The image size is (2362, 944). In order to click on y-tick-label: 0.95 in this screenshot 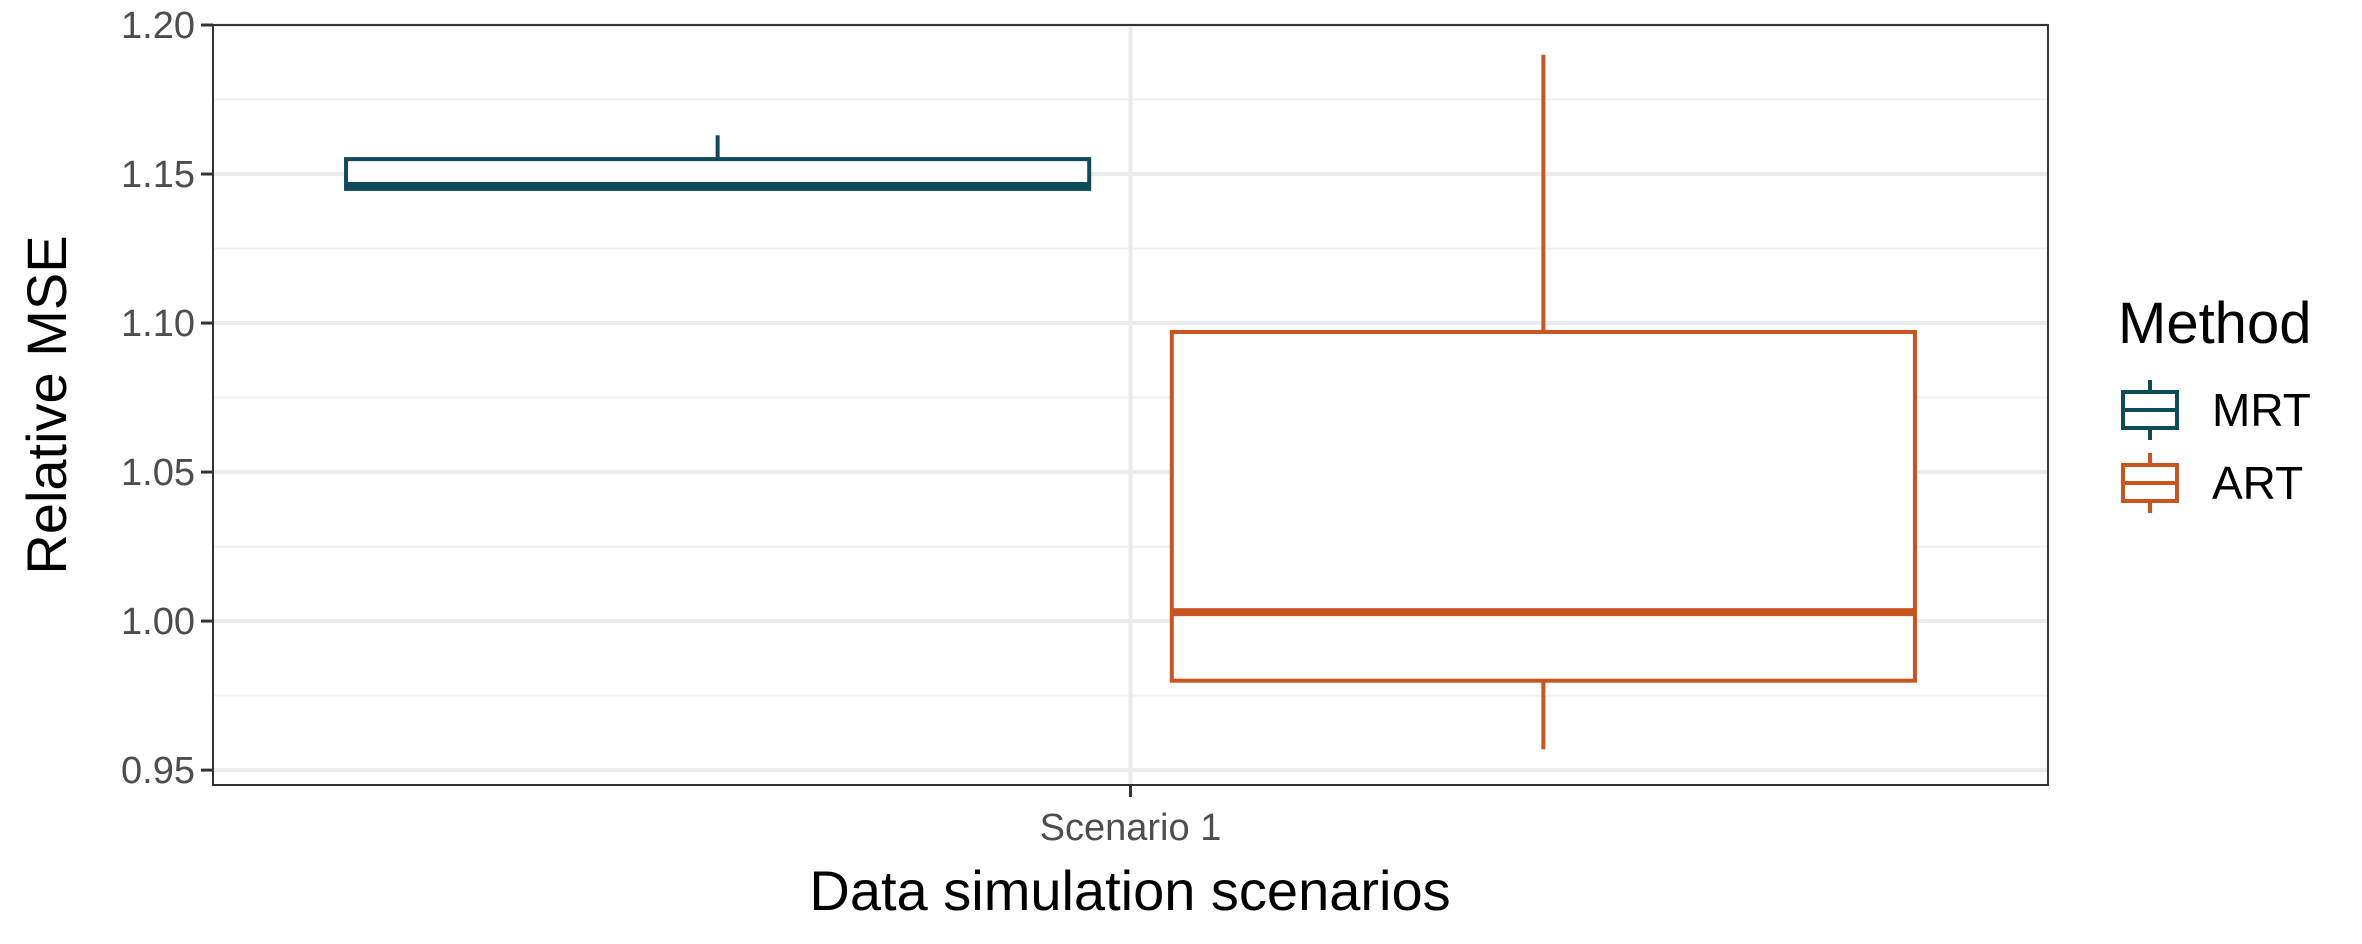, I will do `click(158, 771)`.